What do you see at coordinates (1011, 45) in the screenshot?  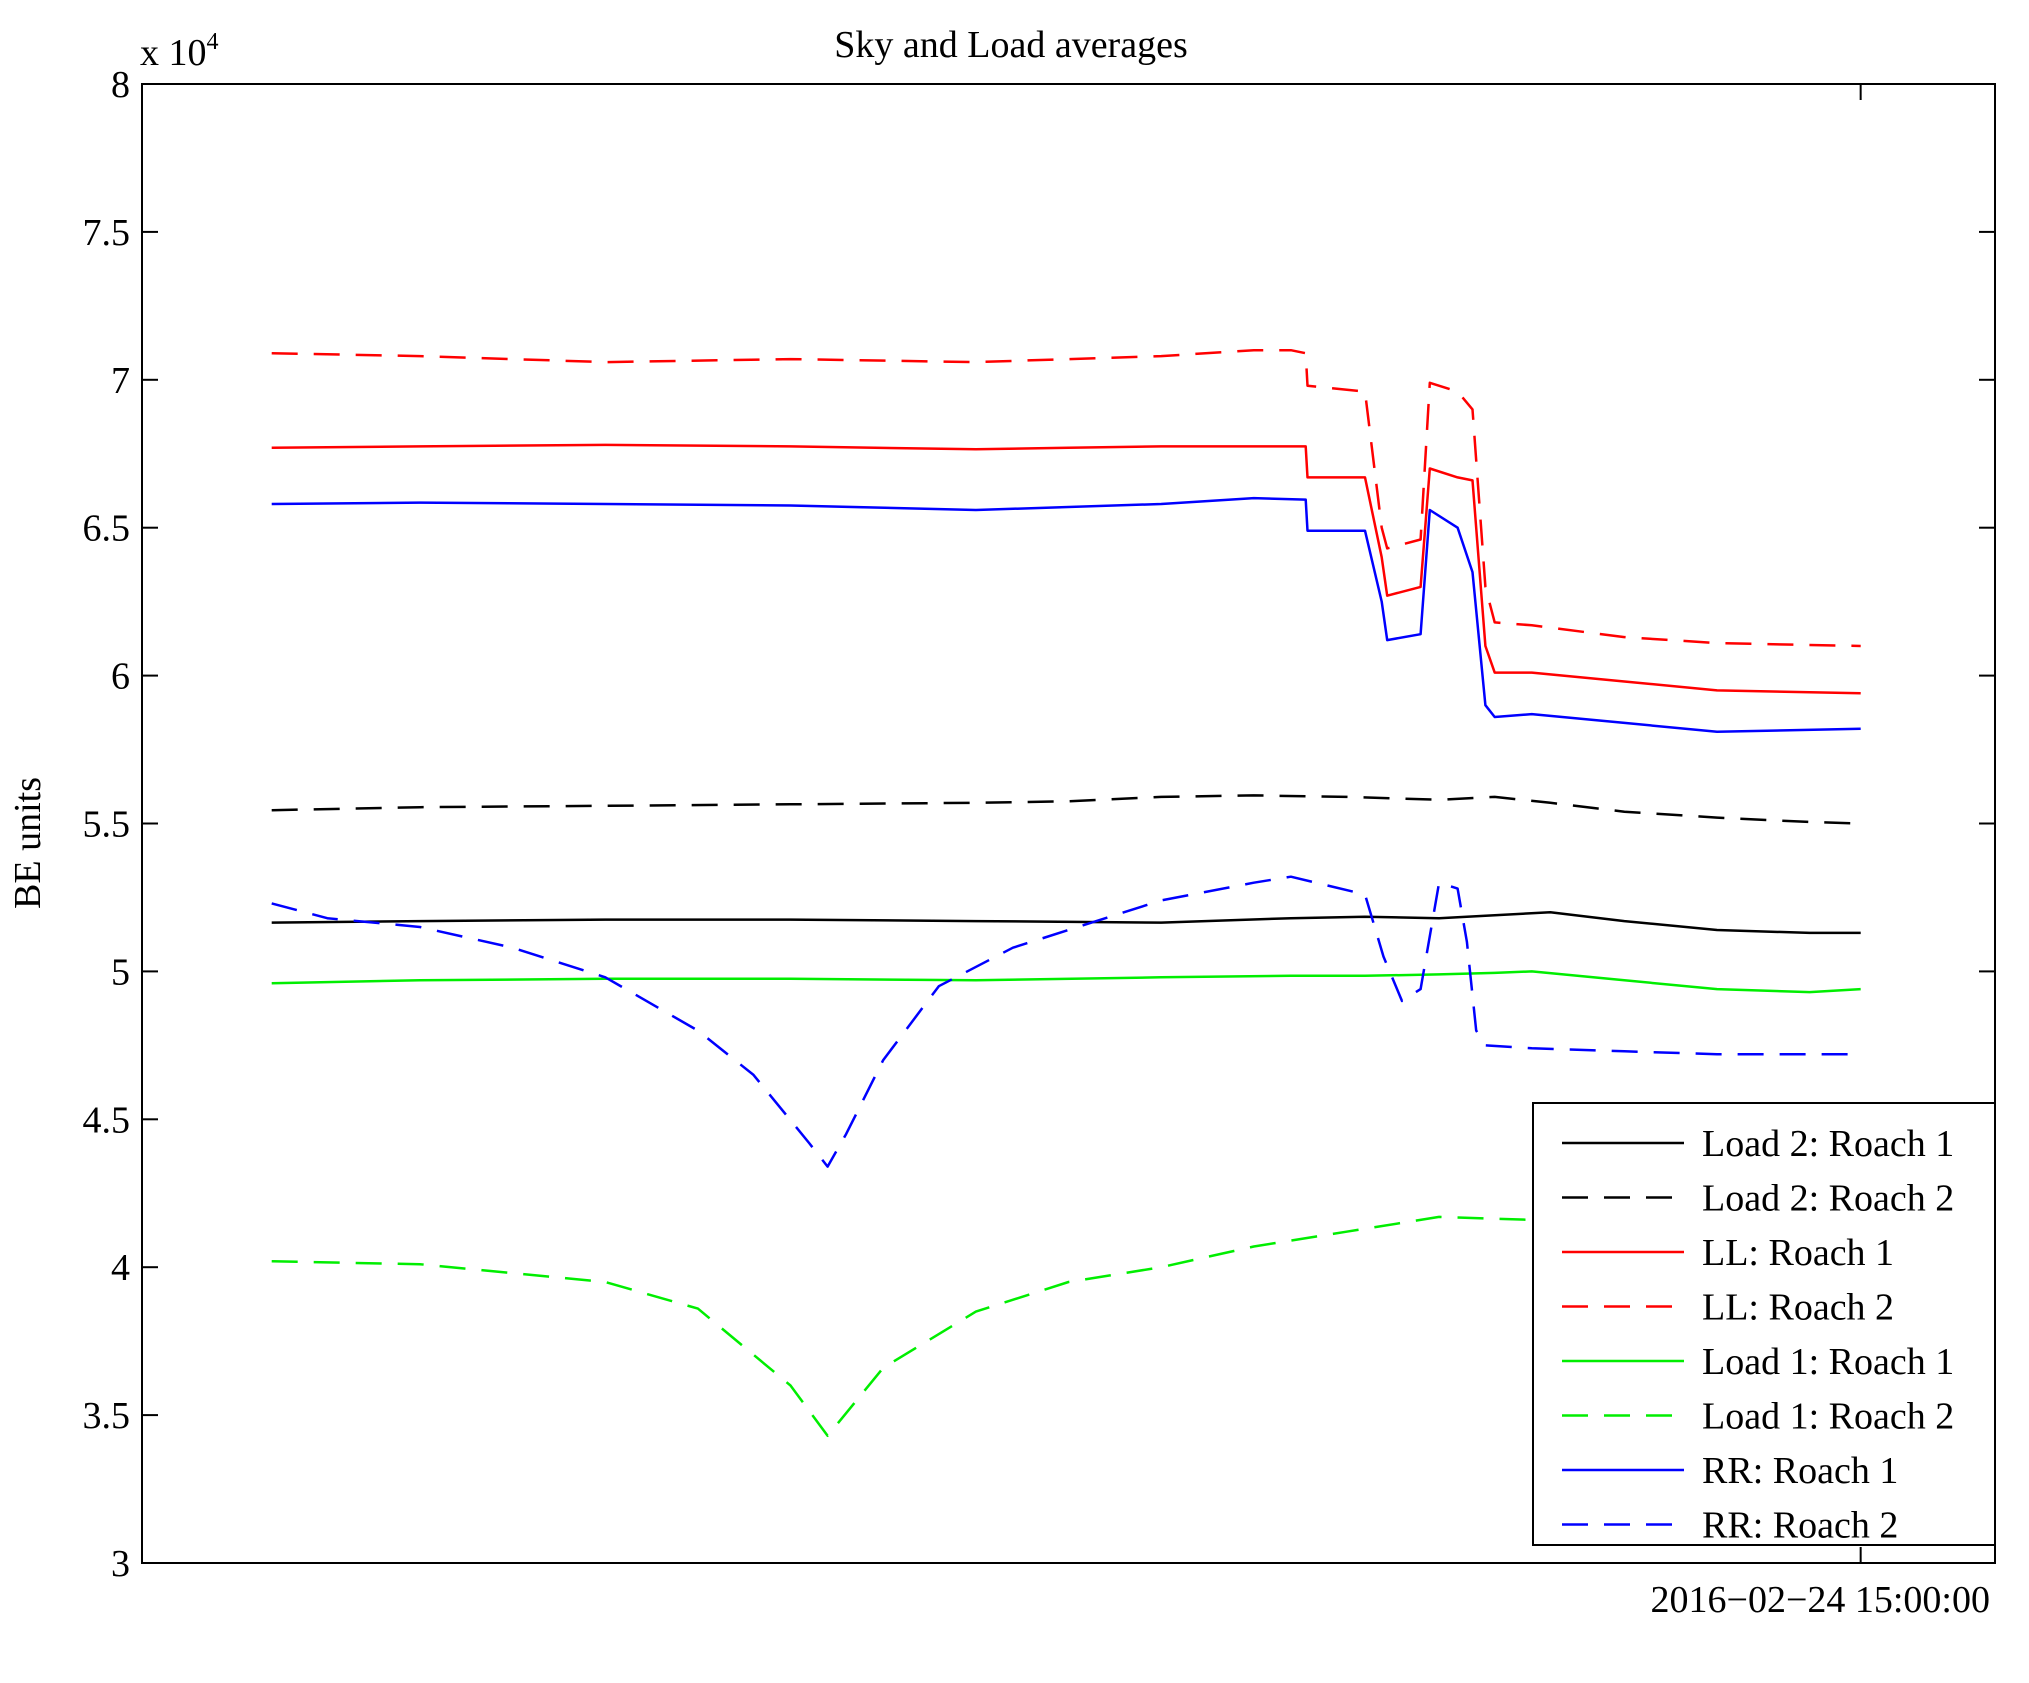 I see `chart-title: Sky and Load averages` at bounding box center [1011, 45].